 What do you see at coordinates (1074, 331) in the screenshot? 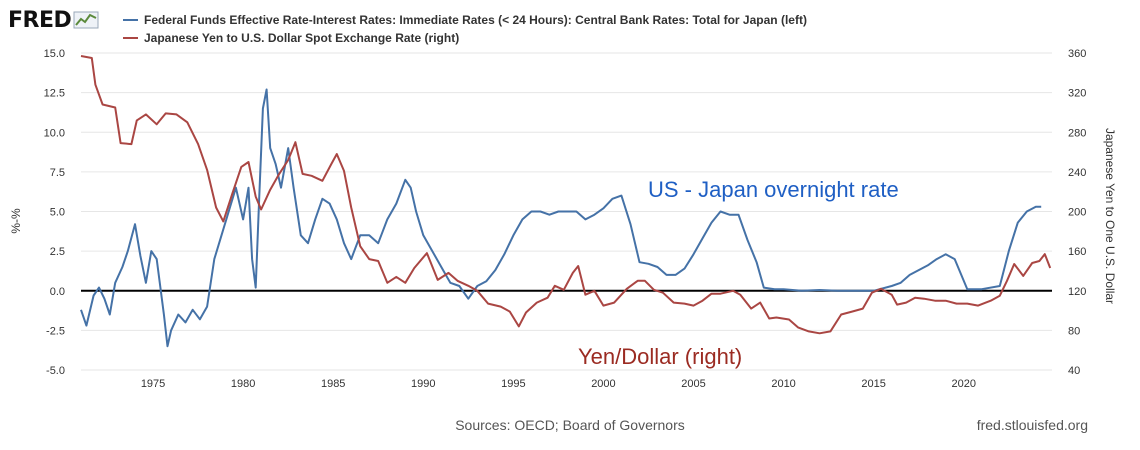
I see `y-right-tick-label: 80` at bounding box center [1074, 331].